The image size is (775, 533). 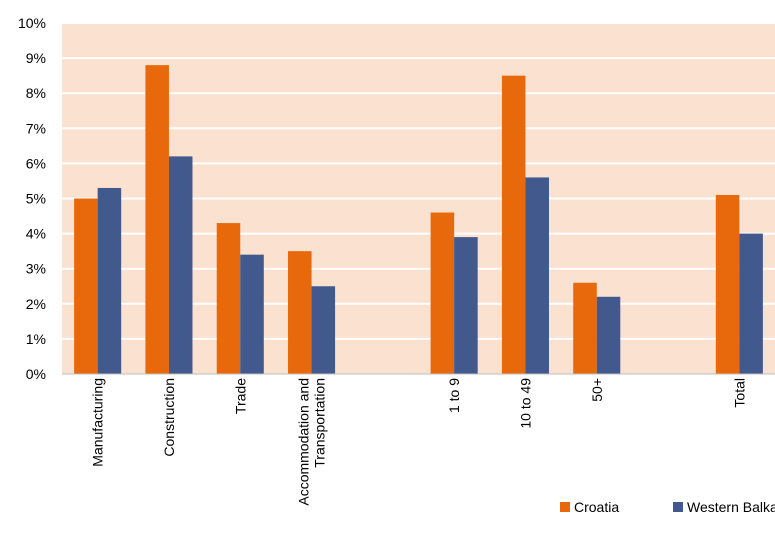 I want to click on x-category-label: Manufacturing, so click(x=98, y=422).